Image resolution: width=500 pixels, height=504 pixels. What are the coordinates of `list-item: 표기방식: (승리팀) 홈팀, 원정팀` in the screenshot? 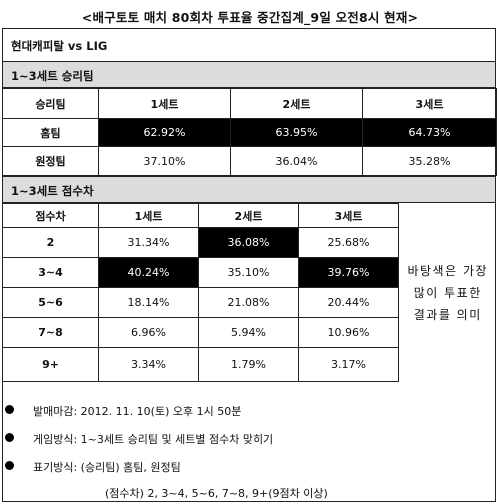 It's located at (93, 467).